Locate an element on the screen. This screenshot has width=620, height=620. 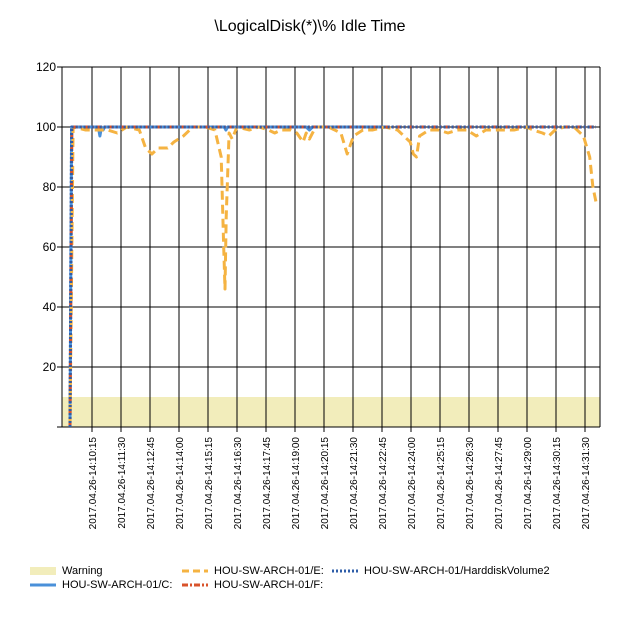
x-tick-label: 2017.04.26-14:20:15 is located at coordinates (325, 483).